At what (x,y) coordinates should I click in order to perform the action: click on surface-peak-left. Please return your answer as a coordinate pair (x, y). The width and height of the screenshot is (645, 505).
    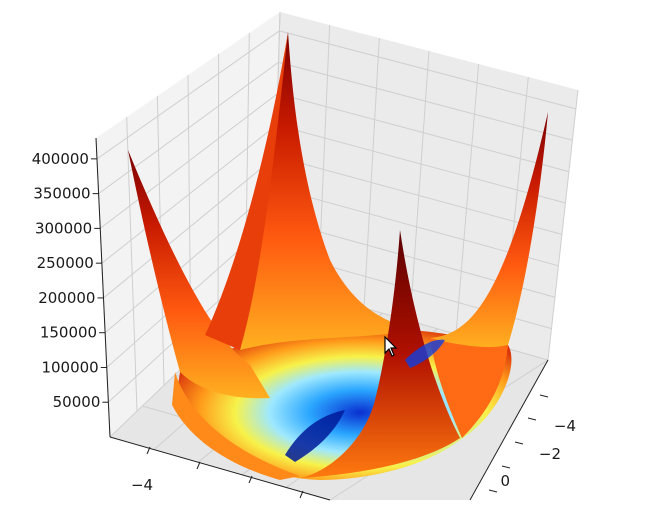
    Looking at the image, I should click on (199, 274).